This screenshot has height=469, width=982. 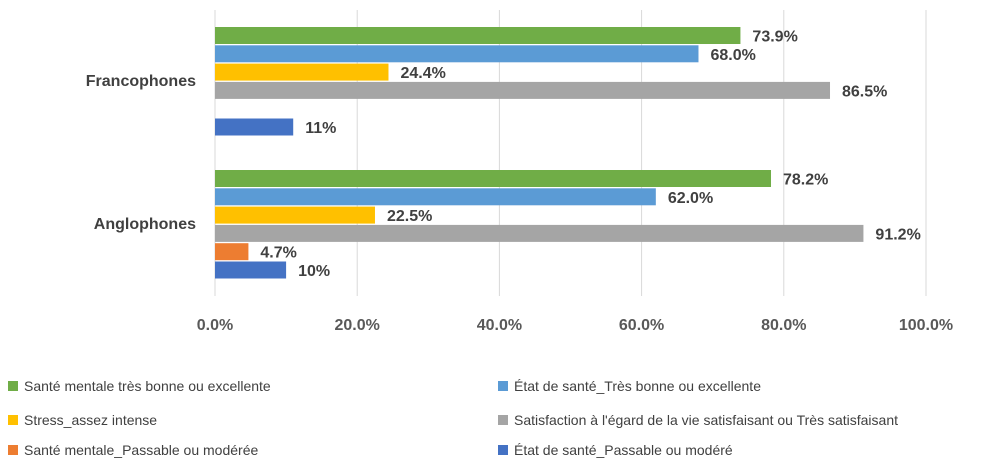 I want to click on bar-value-label: 11%, so click(x=320, y=128).